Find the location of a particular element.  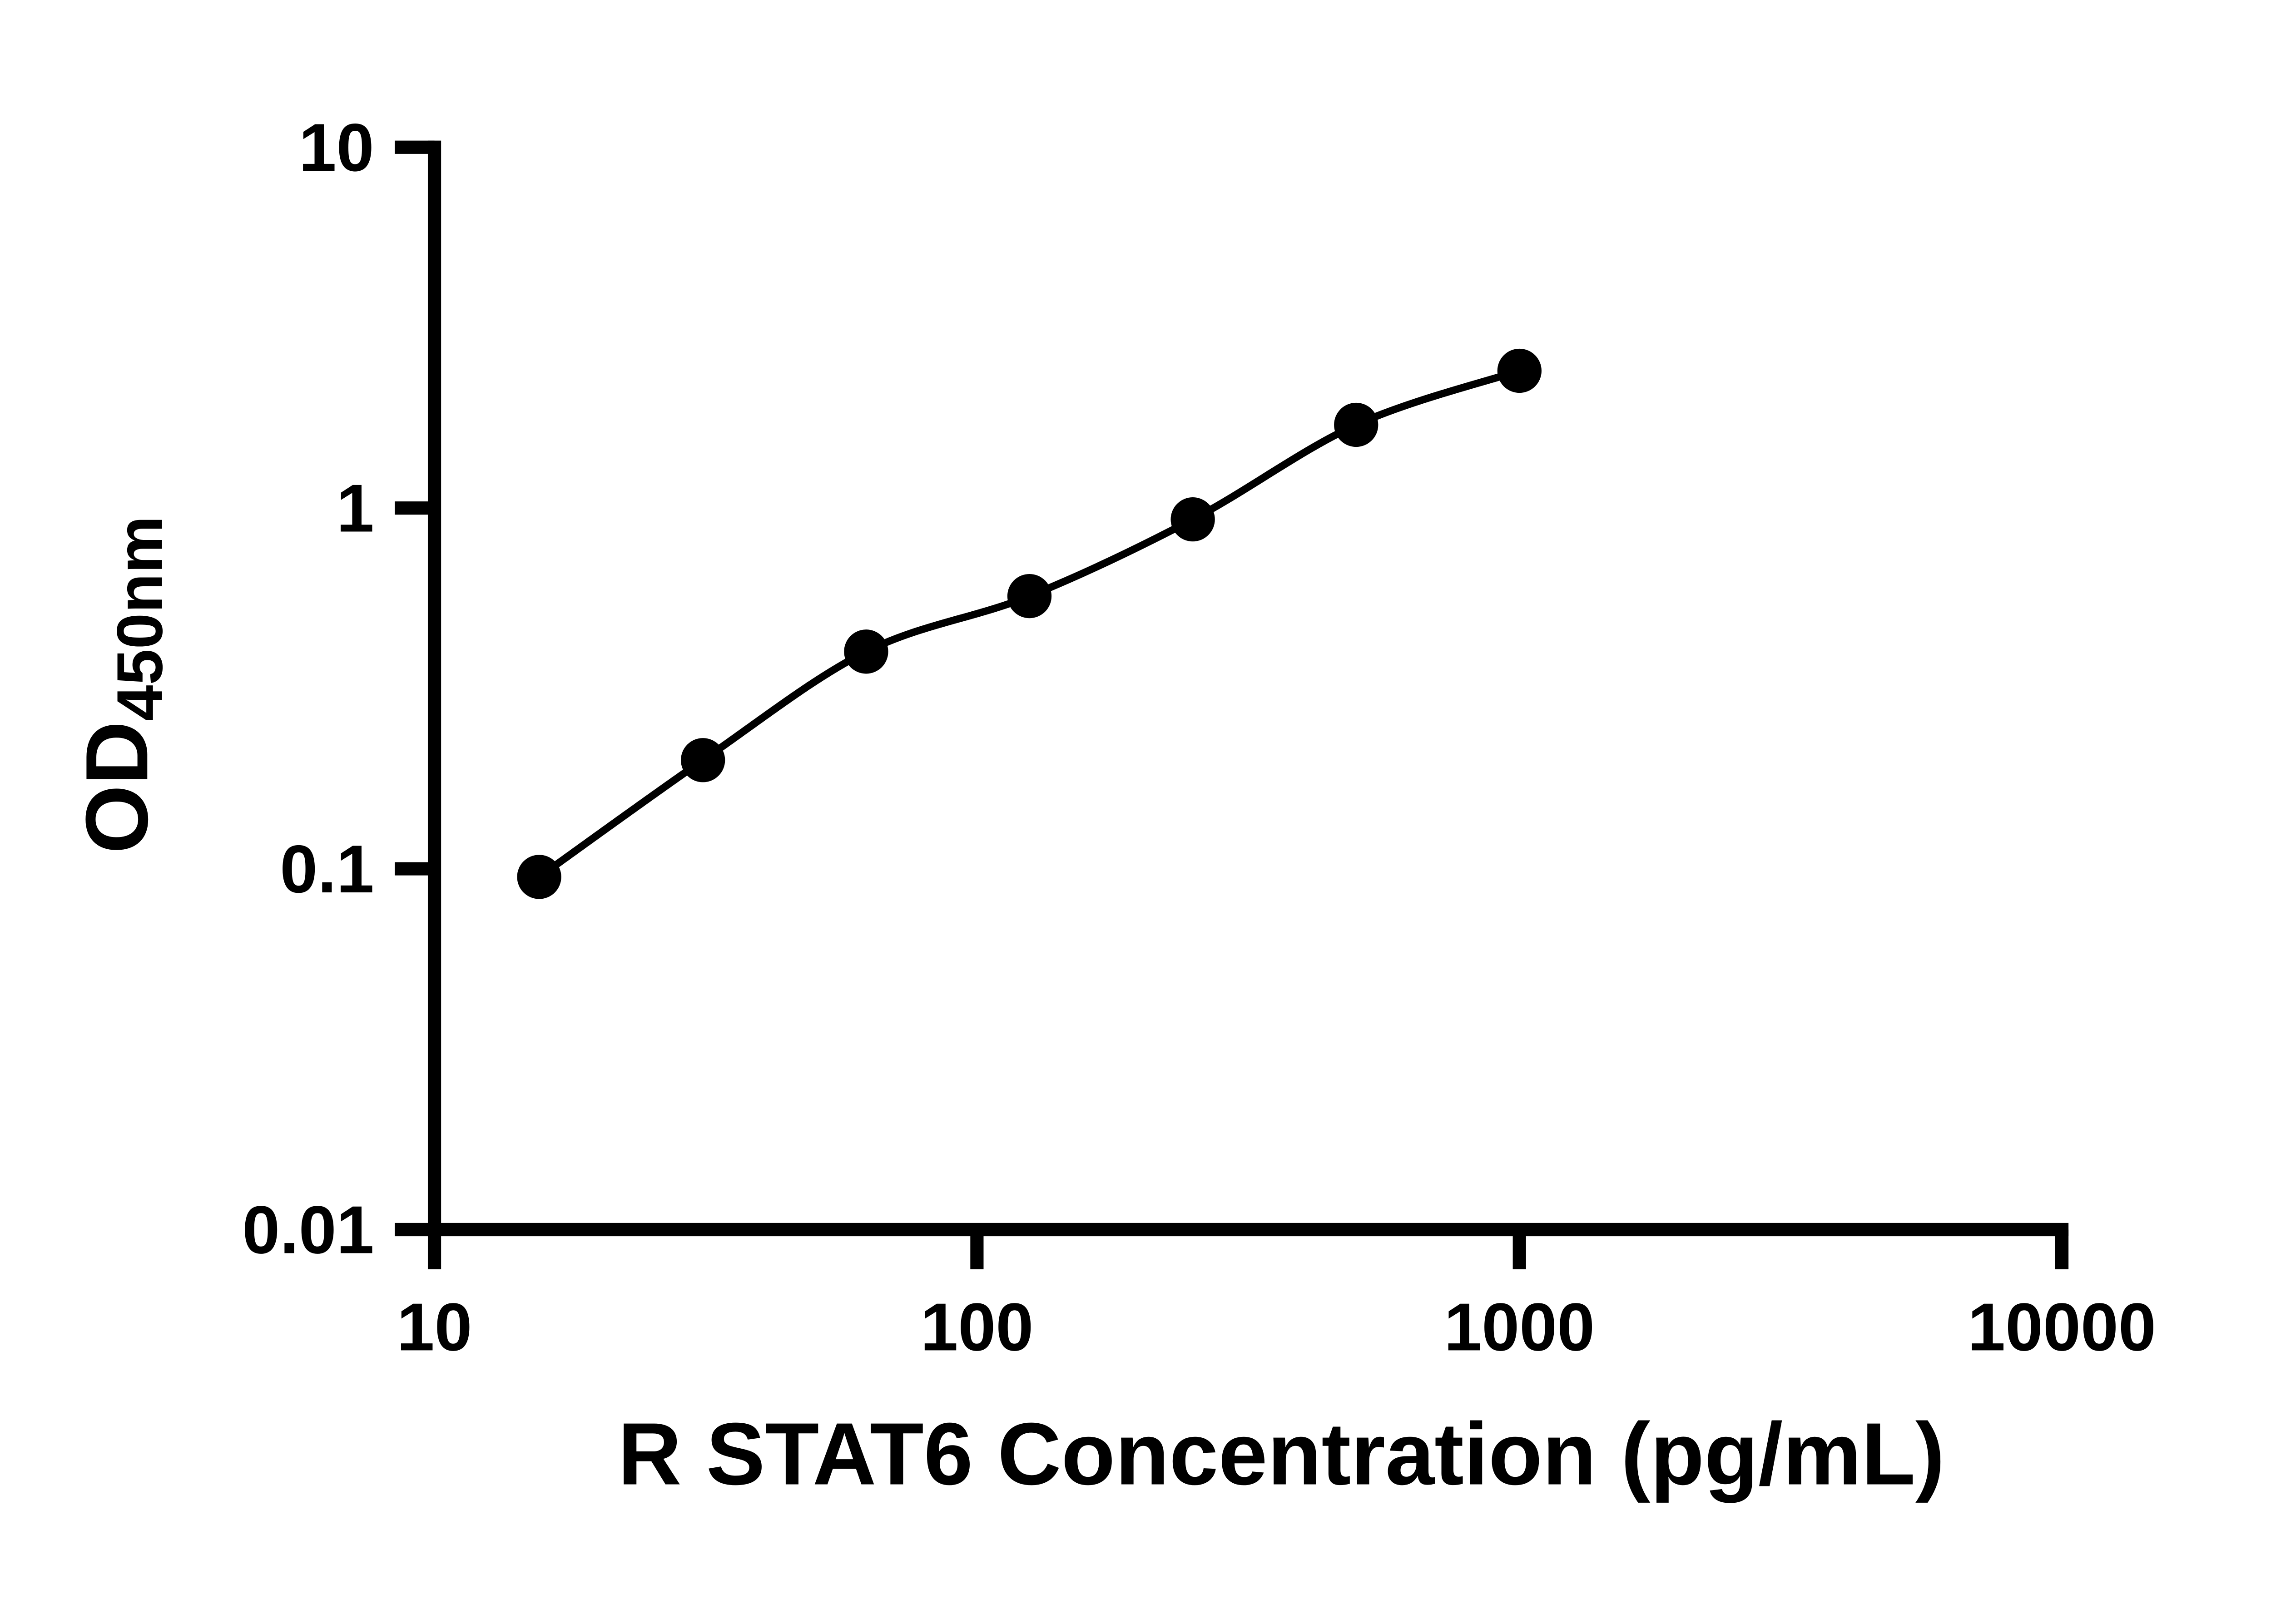

y-axis-title: OD450nm is located at coordinates (122, 685).